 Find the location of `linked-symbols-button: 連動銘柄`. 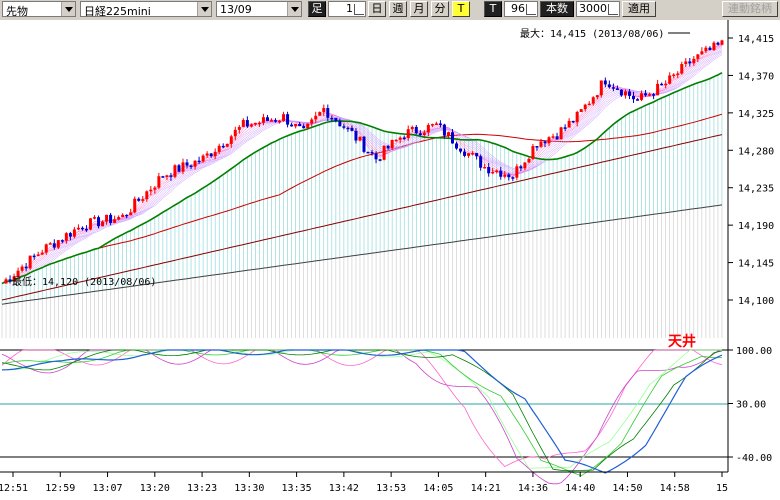

linked-symbols-button: 連動銘柄 is located at coordinates (750, 9).